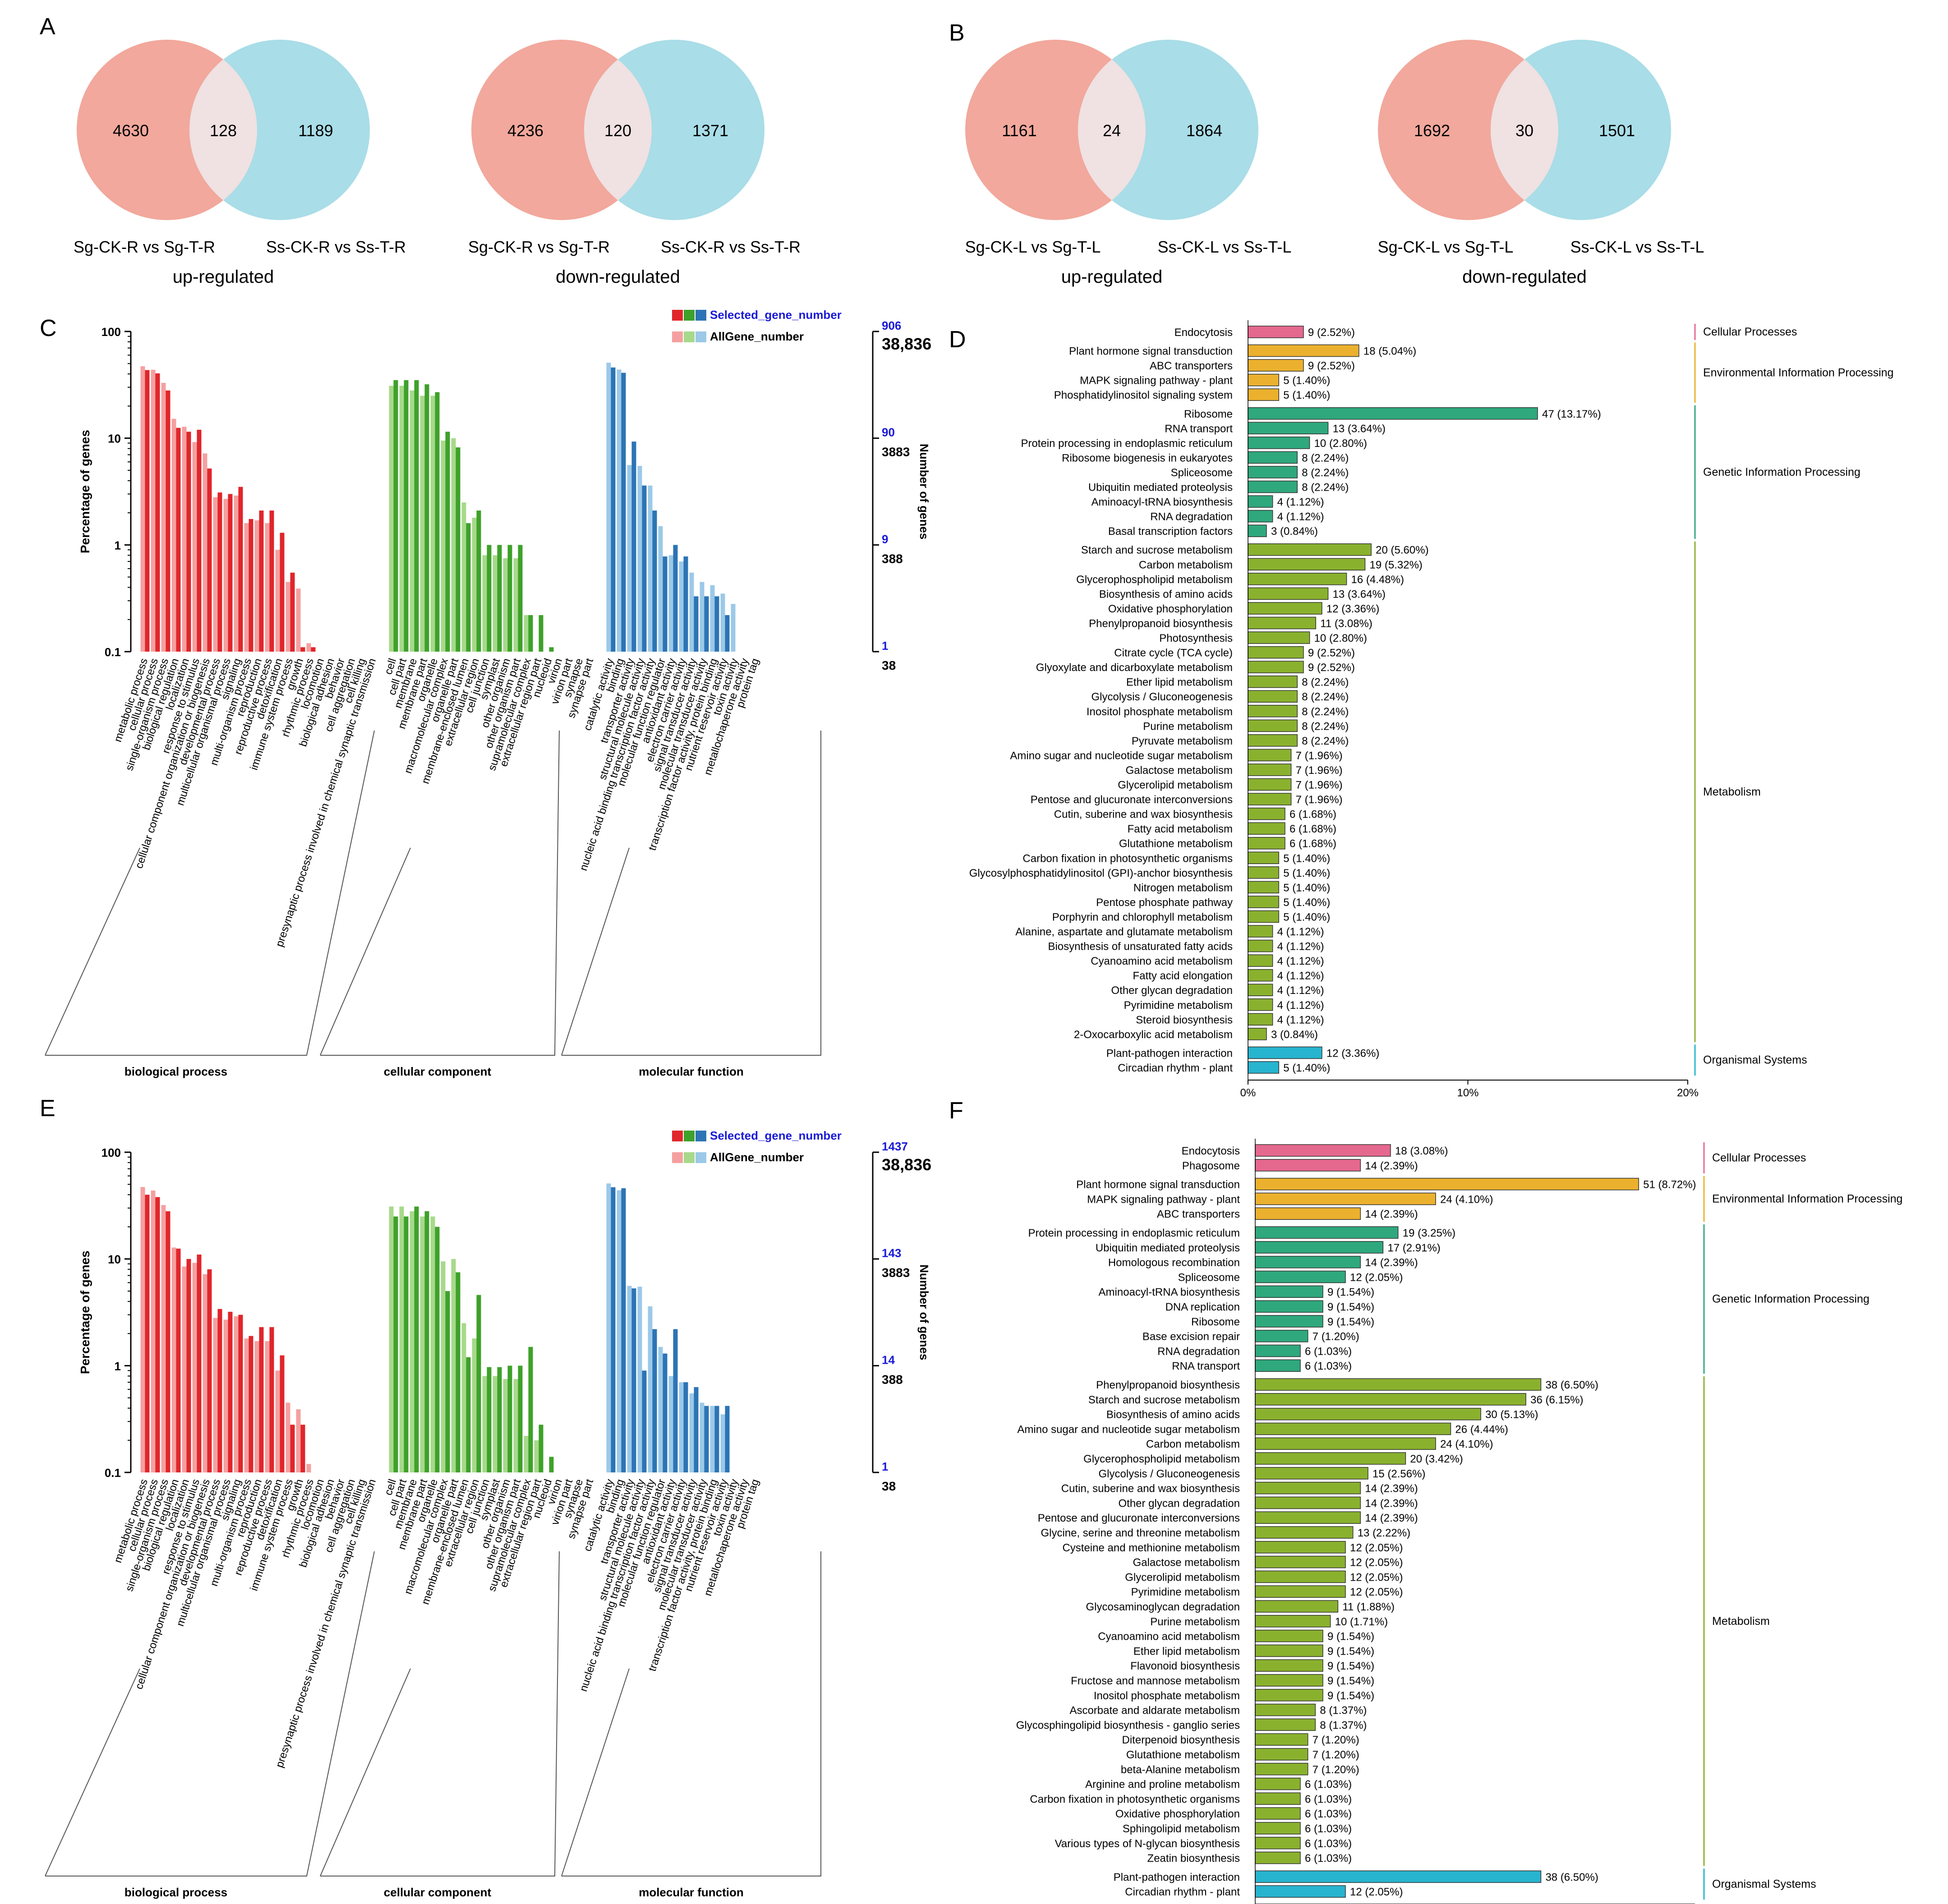  Describe the element at coordinates (623, 512) in the screenshot. I see `bar-selected-binding` at that location.